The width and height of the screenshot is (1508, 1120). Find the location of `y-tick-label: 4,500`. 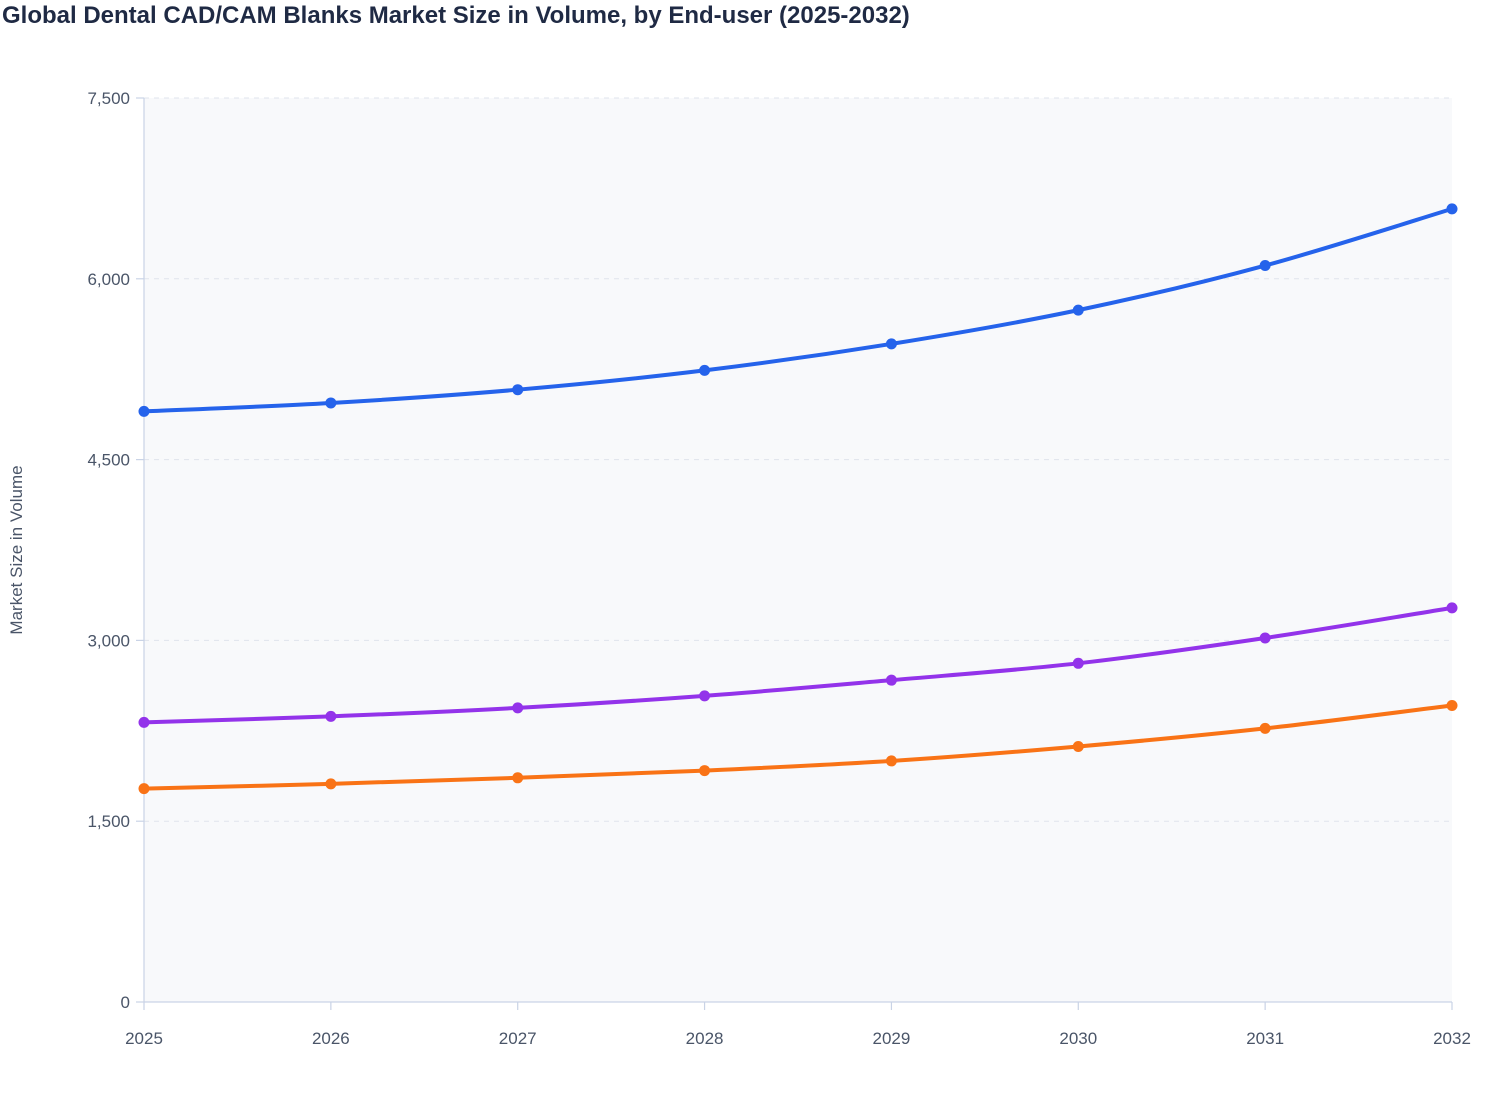

y-tick-label: 4,500 is located at coordinates (108, 460).